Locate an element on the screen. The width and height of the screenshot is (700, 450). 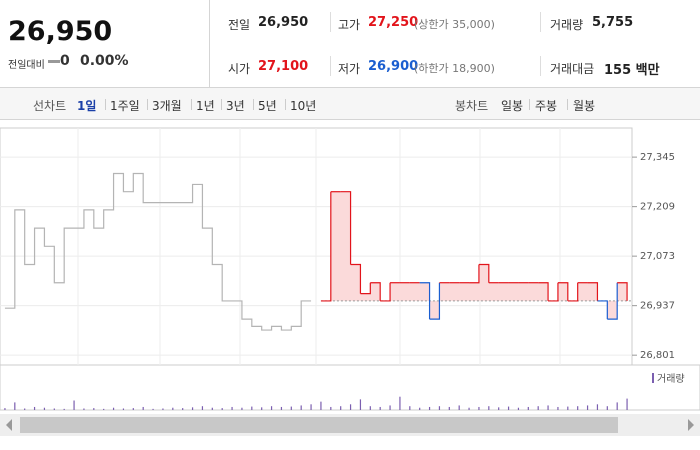
scroll-left is located at coordinates (9, 425).